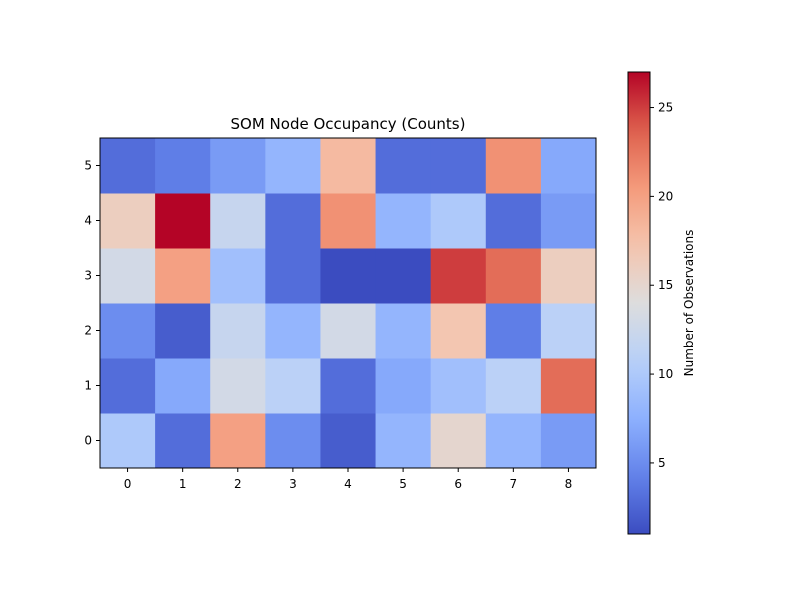 The image size is (800, 604). What do you see at coordinates (88, 441) in the screenshot?
I see `y-tick-label: 0` at bounding box center [88, 441].